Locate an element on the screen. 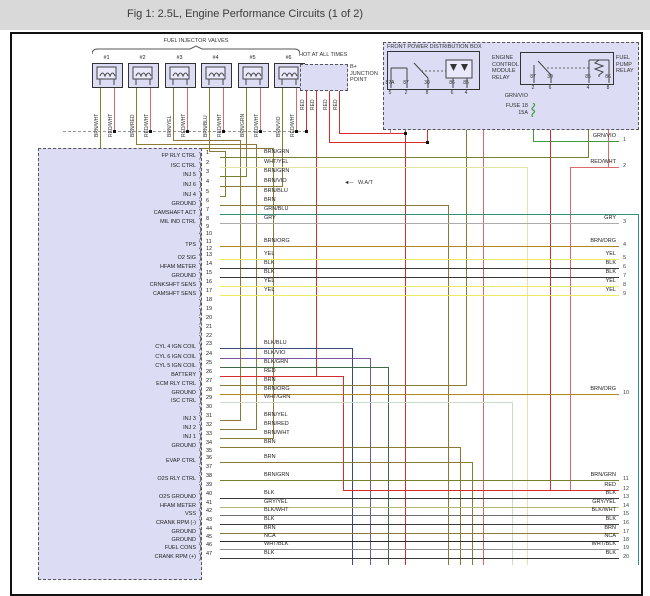  ecm-pin-signal-name: MIL IND CTRL is located at coordinates (178, 222).